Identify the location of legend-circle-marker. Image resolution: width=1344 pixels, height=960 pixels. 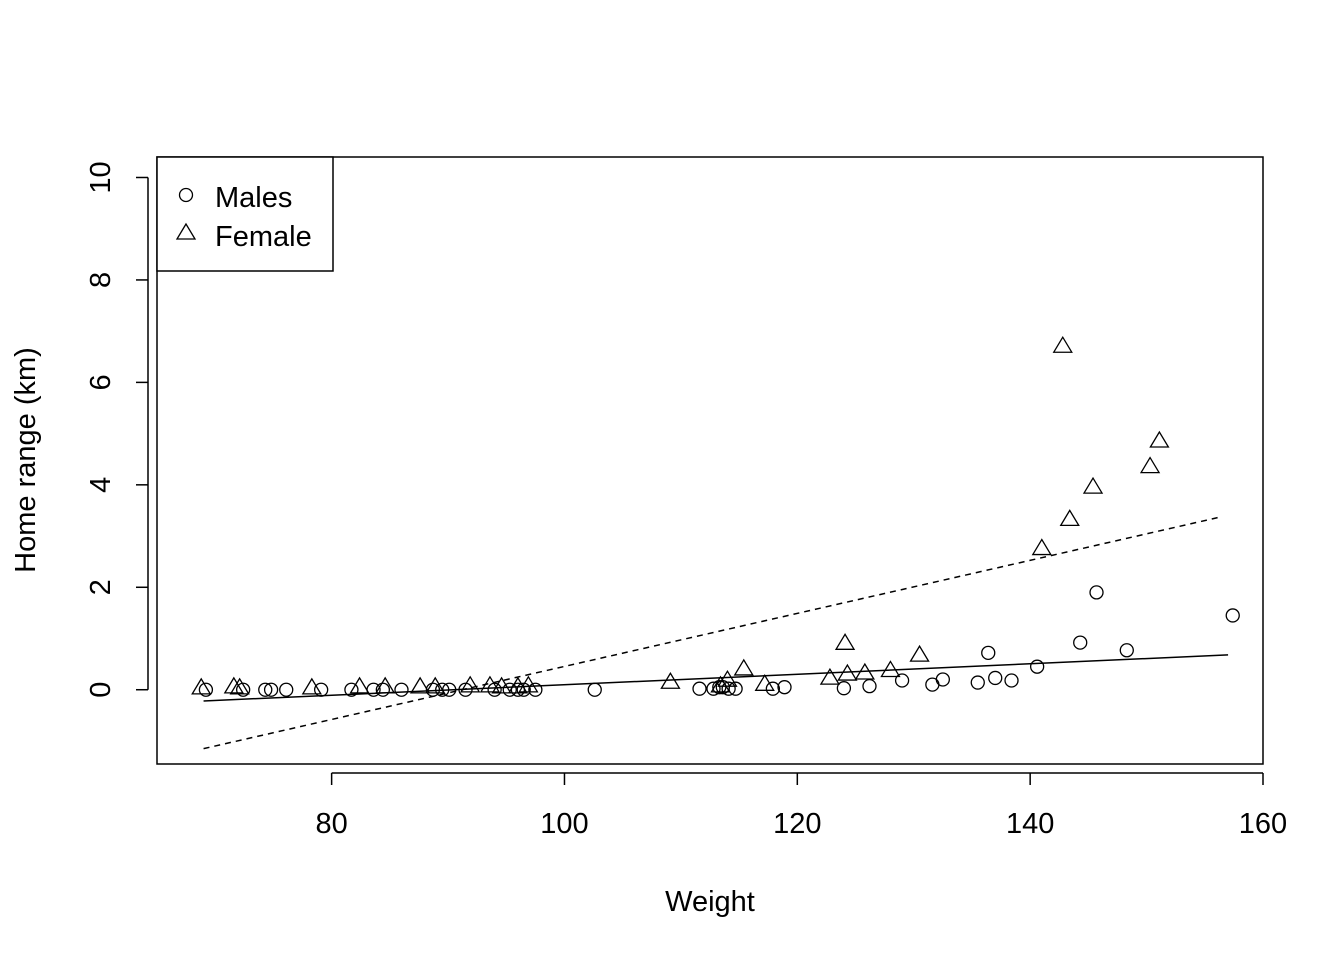
(186, 195).